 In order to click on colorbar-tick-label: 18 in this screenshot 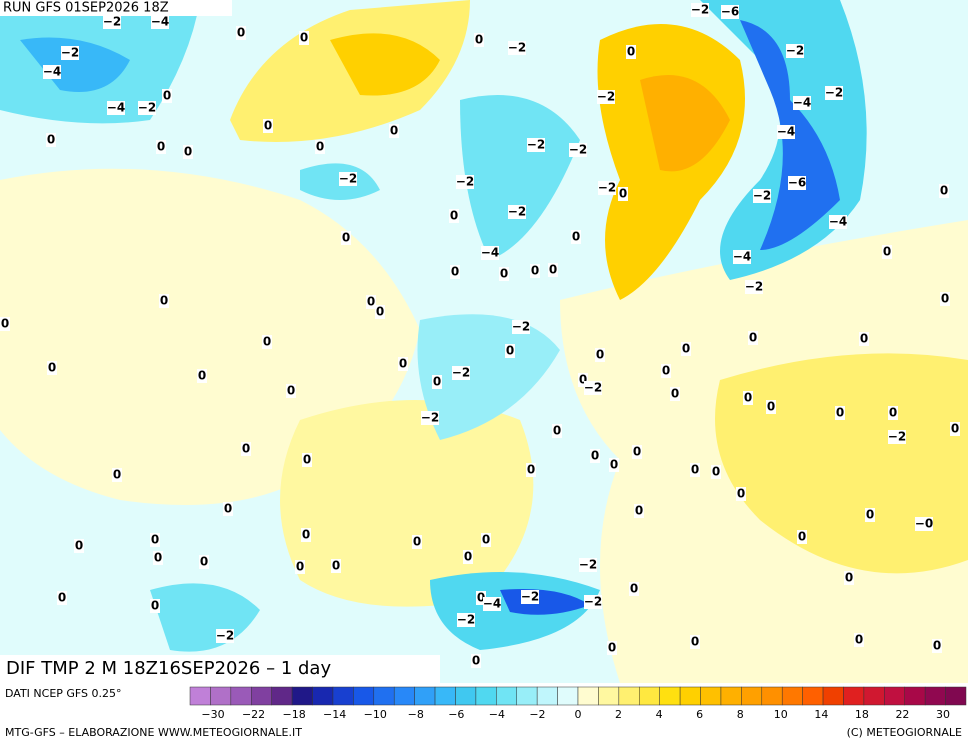, I will do `click(862, 714)`.